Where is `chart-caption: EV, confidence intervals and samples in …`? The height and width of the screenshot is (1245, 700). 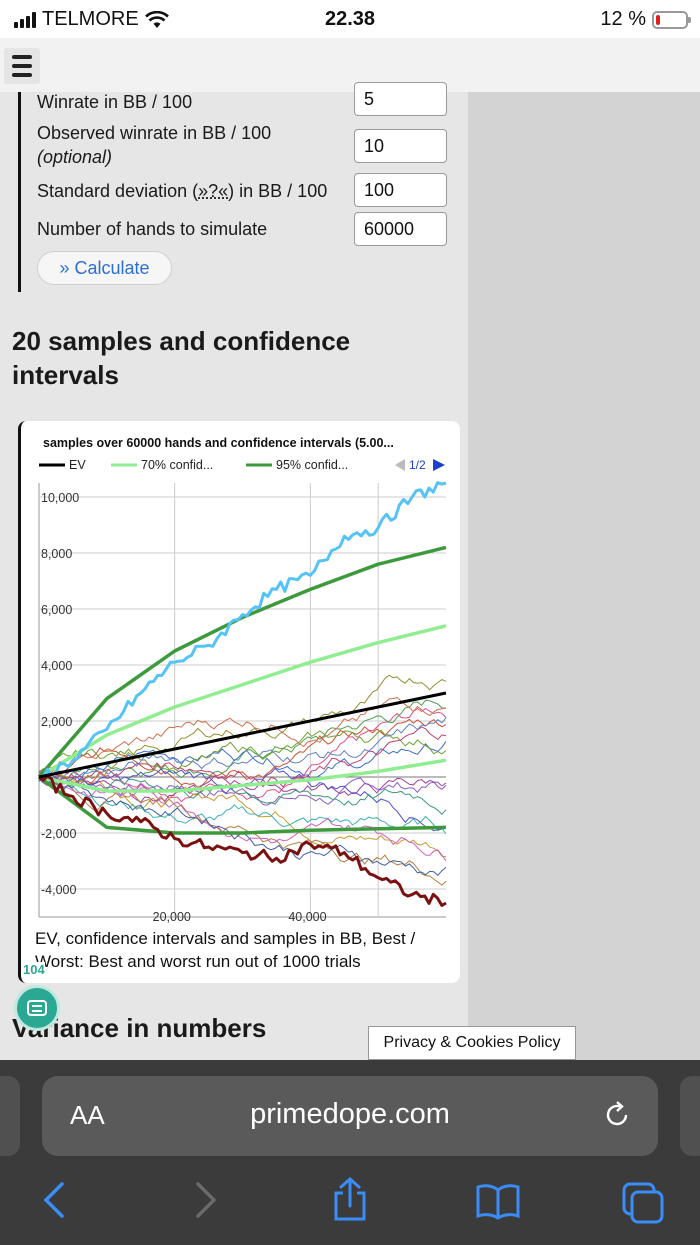
chart-caption: EV, confidence intervals and samples in … is located at coordinates (225, 950).